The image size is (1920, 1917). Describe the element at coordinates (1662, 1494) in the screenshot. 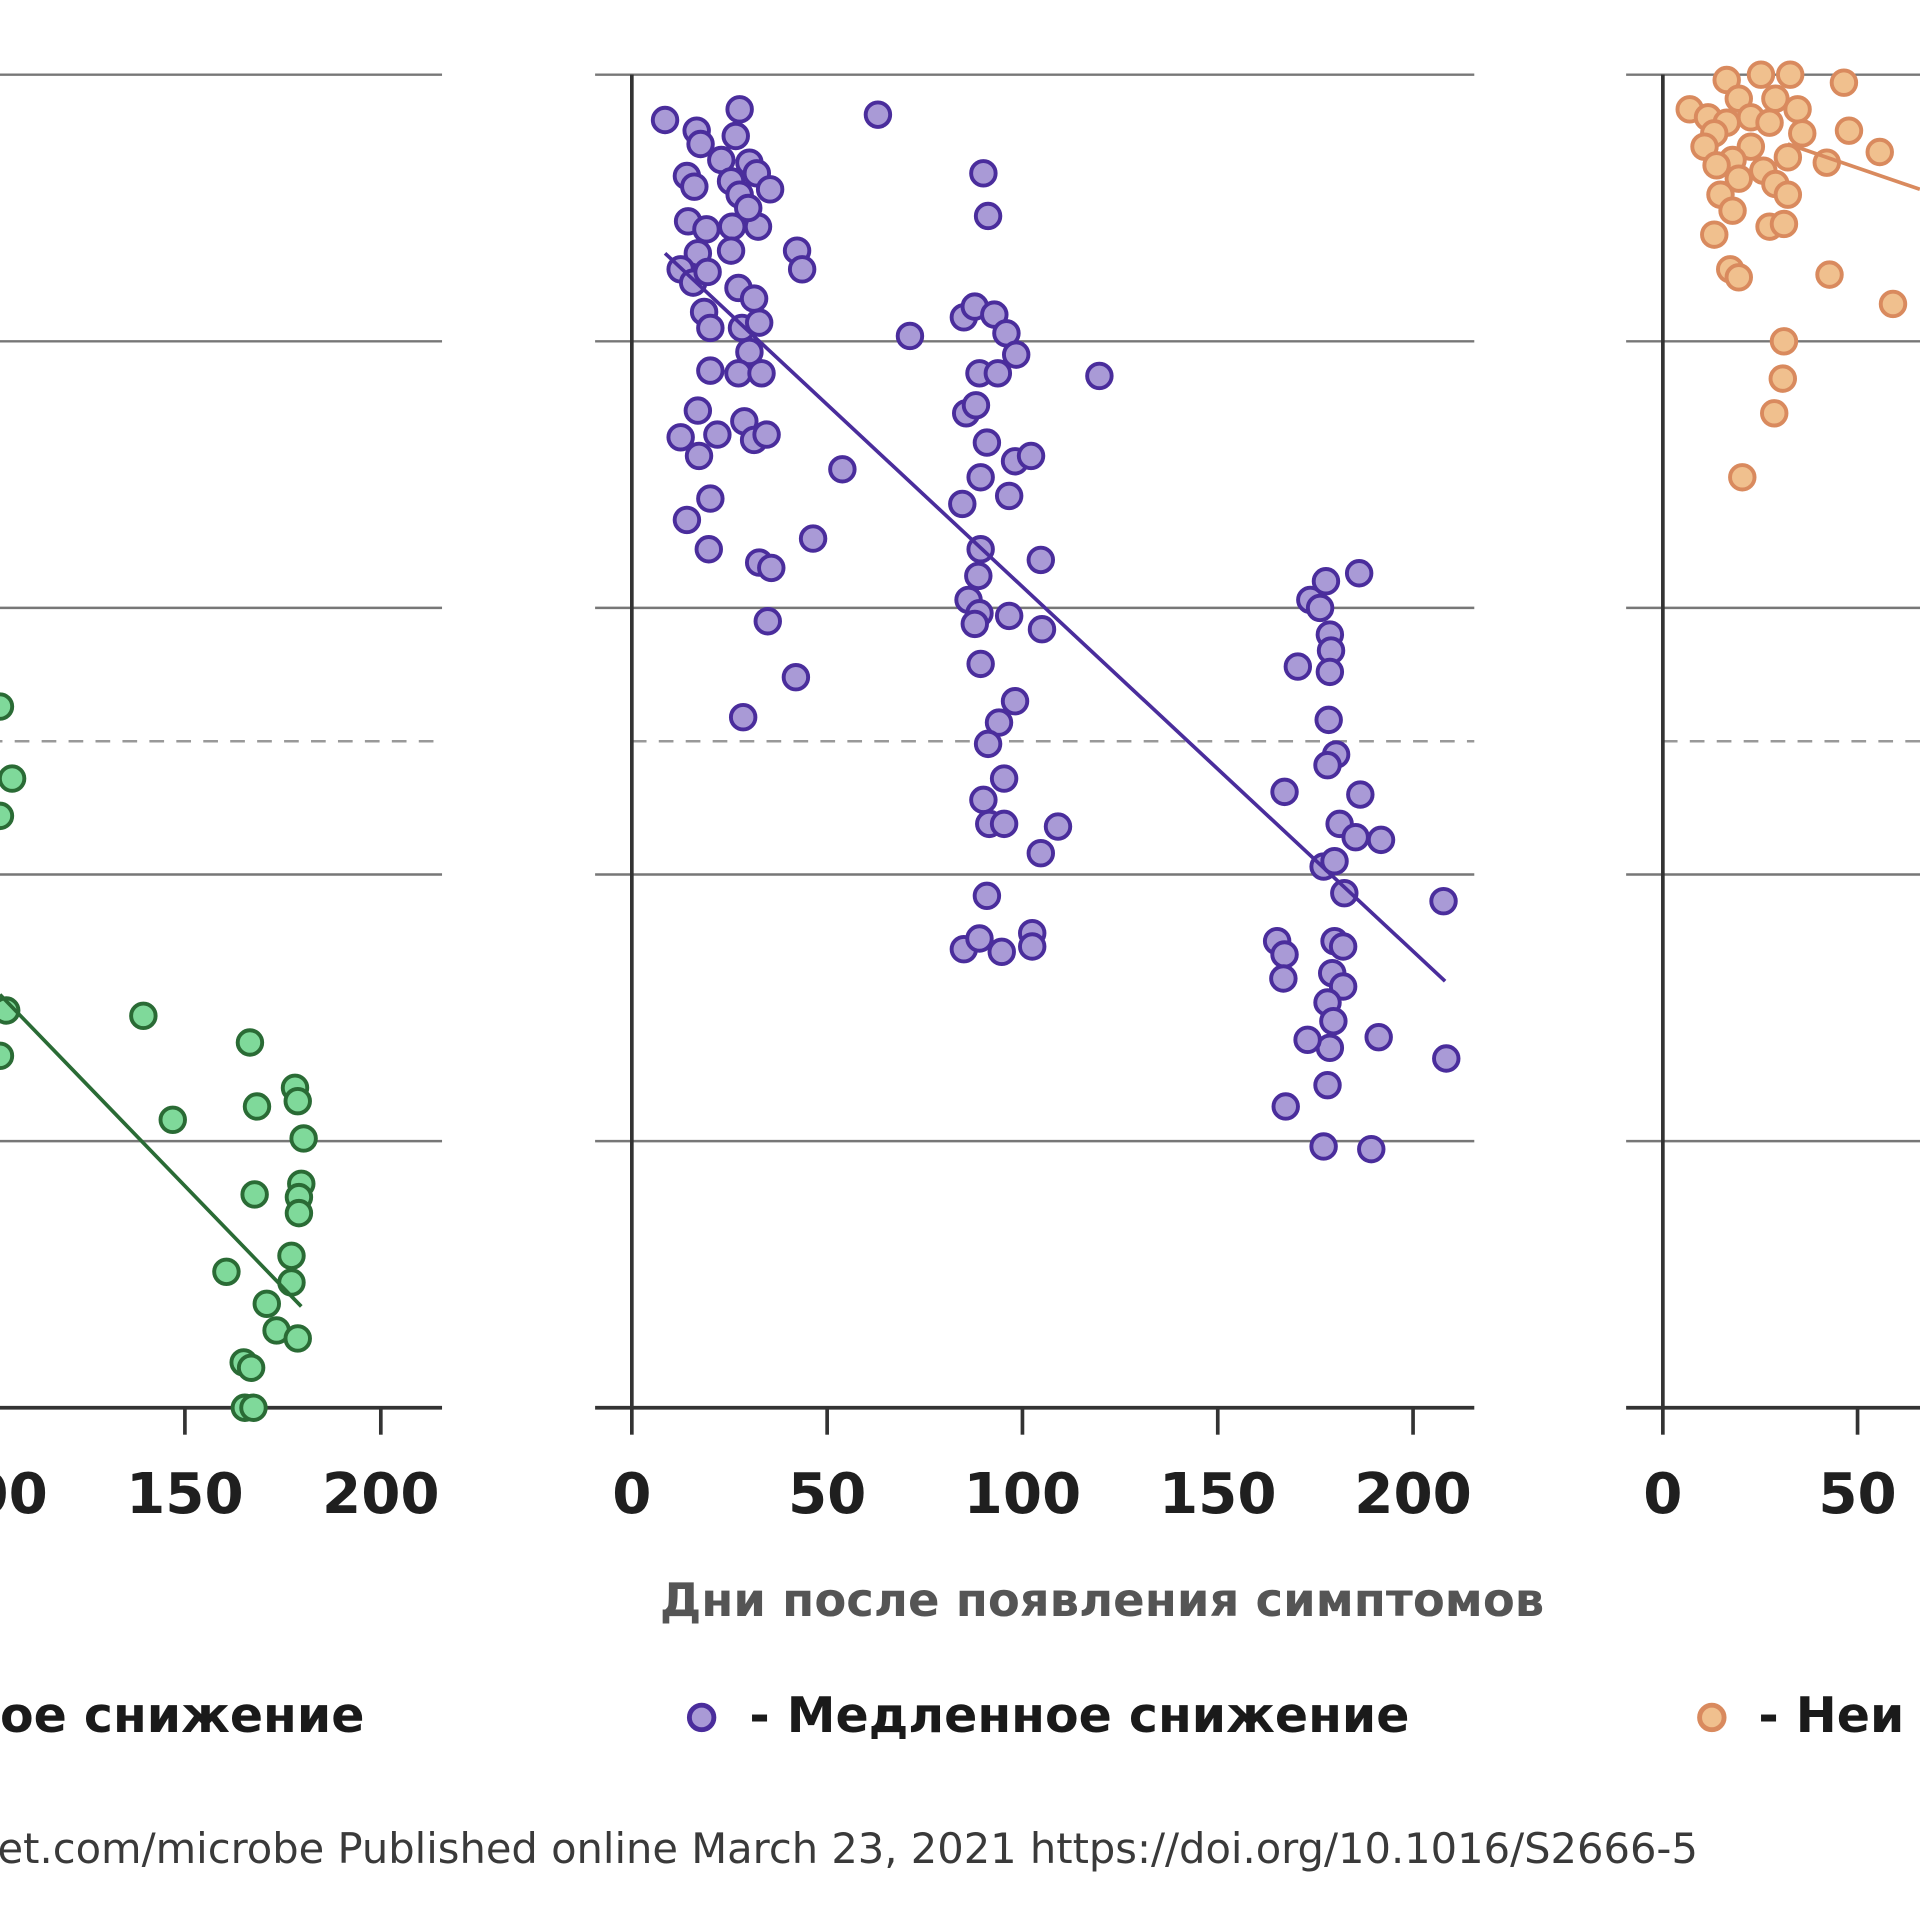

I see `x-tick-label: 0` at that location.